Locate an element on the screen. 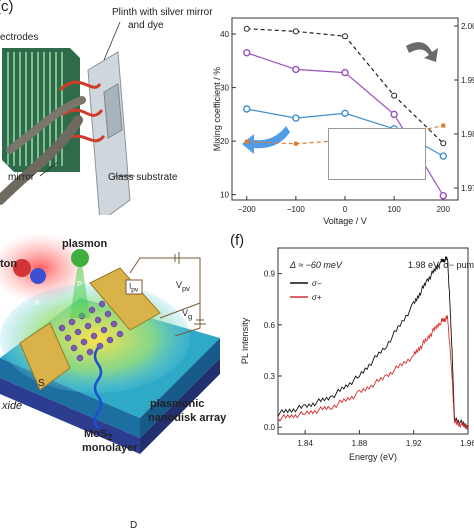 The image size is (474, 531). chart1-right-tick-label: 1.97 is located at coordinates (467, 188).